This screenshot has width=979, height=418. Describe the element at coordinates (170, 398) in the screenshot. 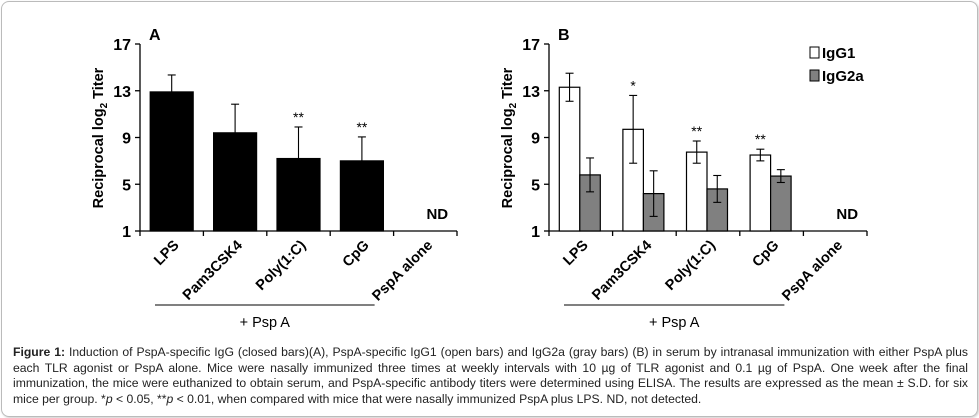

I see `caption-p2: p` at that location.